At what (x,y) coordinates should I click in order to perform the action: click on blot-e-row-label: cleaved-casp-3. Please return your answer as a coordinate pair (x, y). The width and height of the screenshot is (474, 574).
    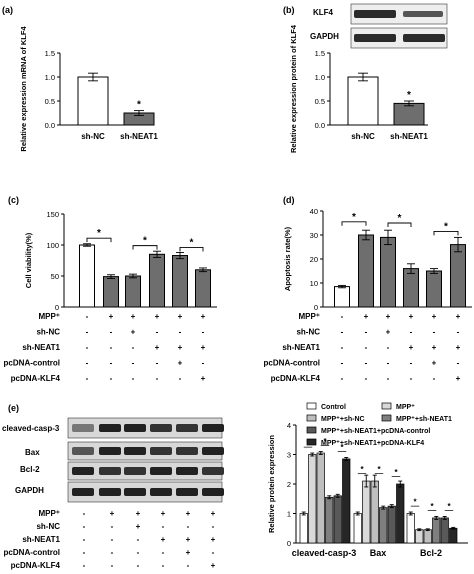
    Looking at the image, I should click on (31, 428).